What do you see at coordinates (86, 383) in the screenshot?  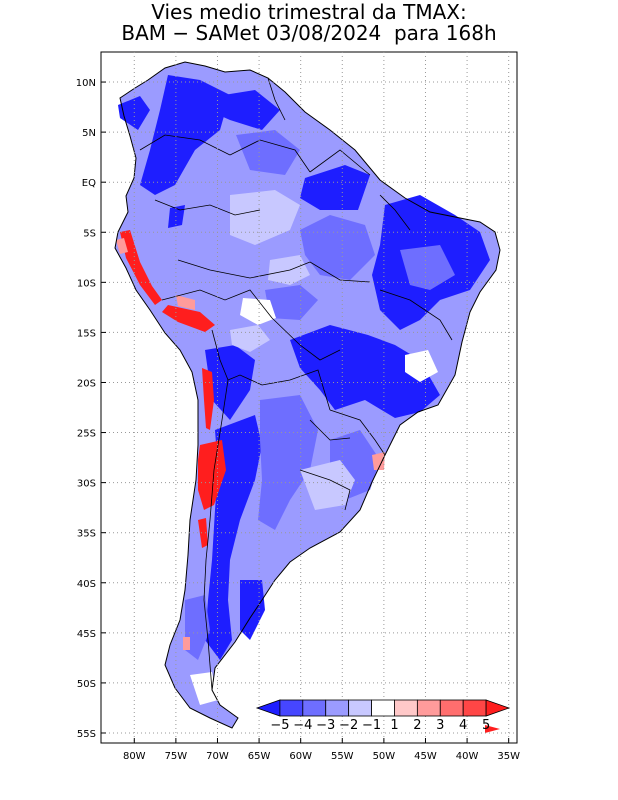 I see `lat-tick-label: 20S` at bounding box center [86, 383].